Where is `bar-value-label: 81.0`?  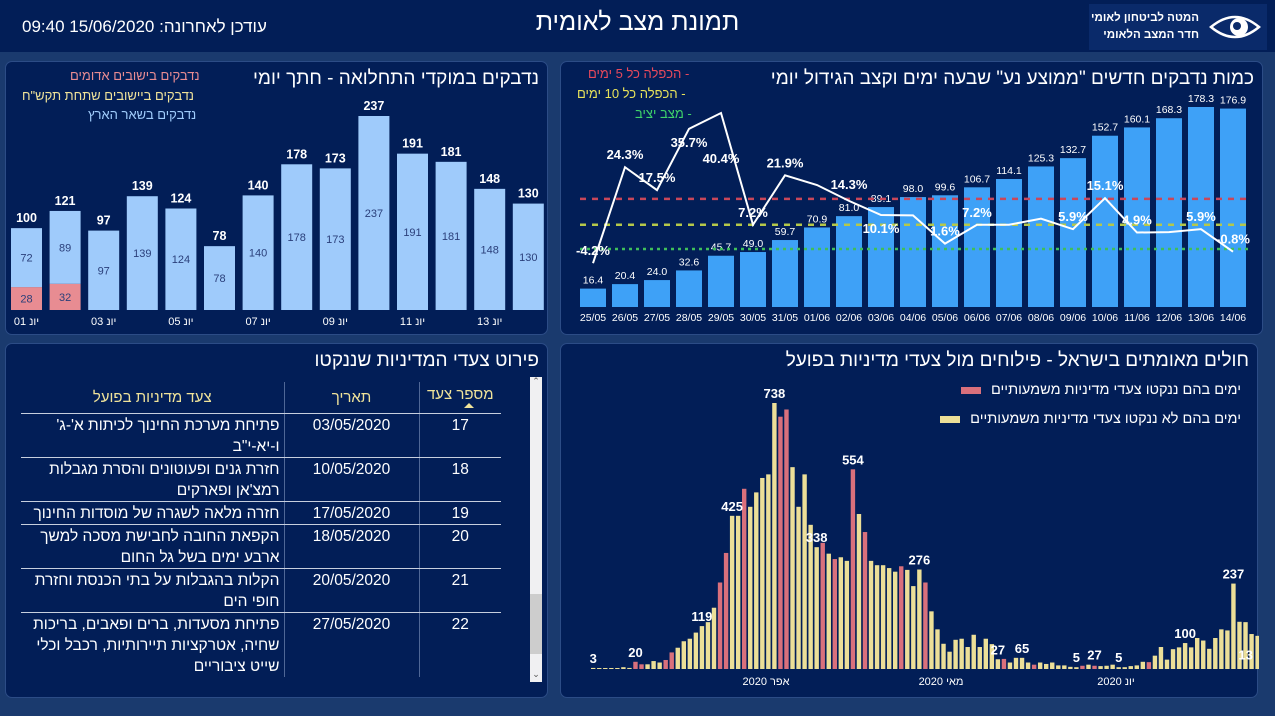 bar-value-label: 81.0 is located at coordinates (849, 208).